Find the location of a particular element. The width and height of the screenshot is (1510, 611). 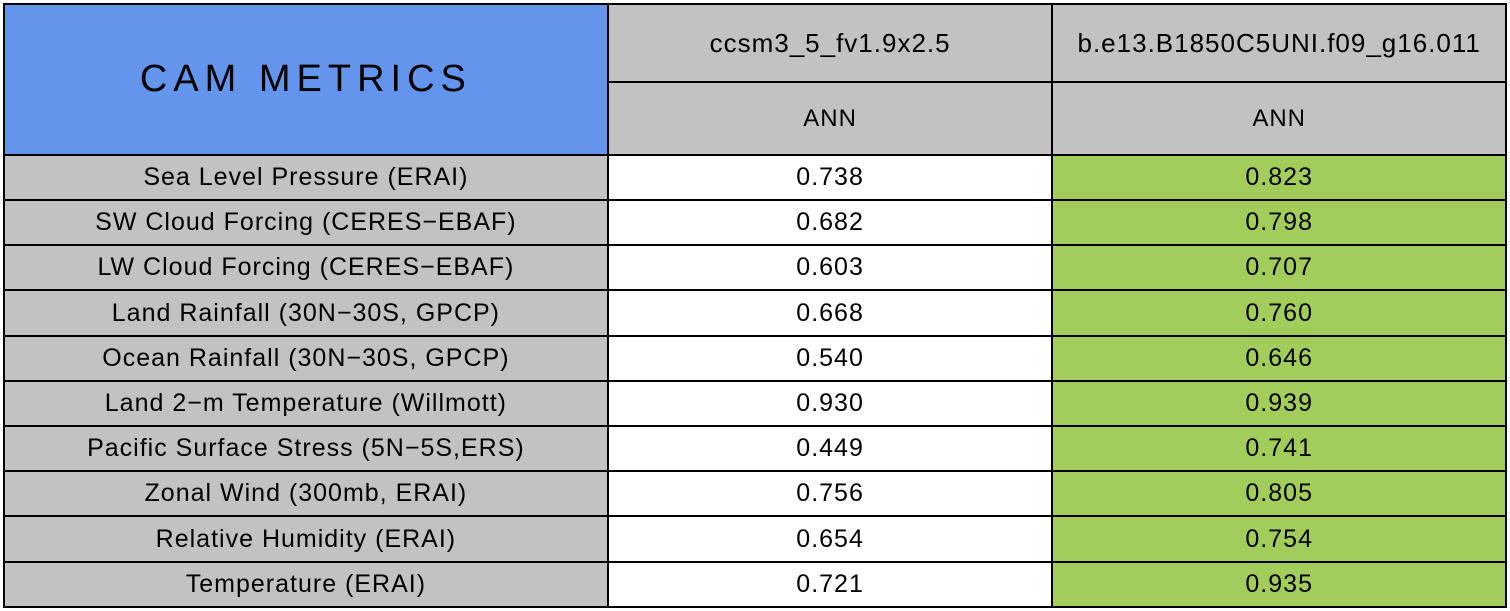

metric-value-model-2: 0.760 is located at coordinates (1279, 313).